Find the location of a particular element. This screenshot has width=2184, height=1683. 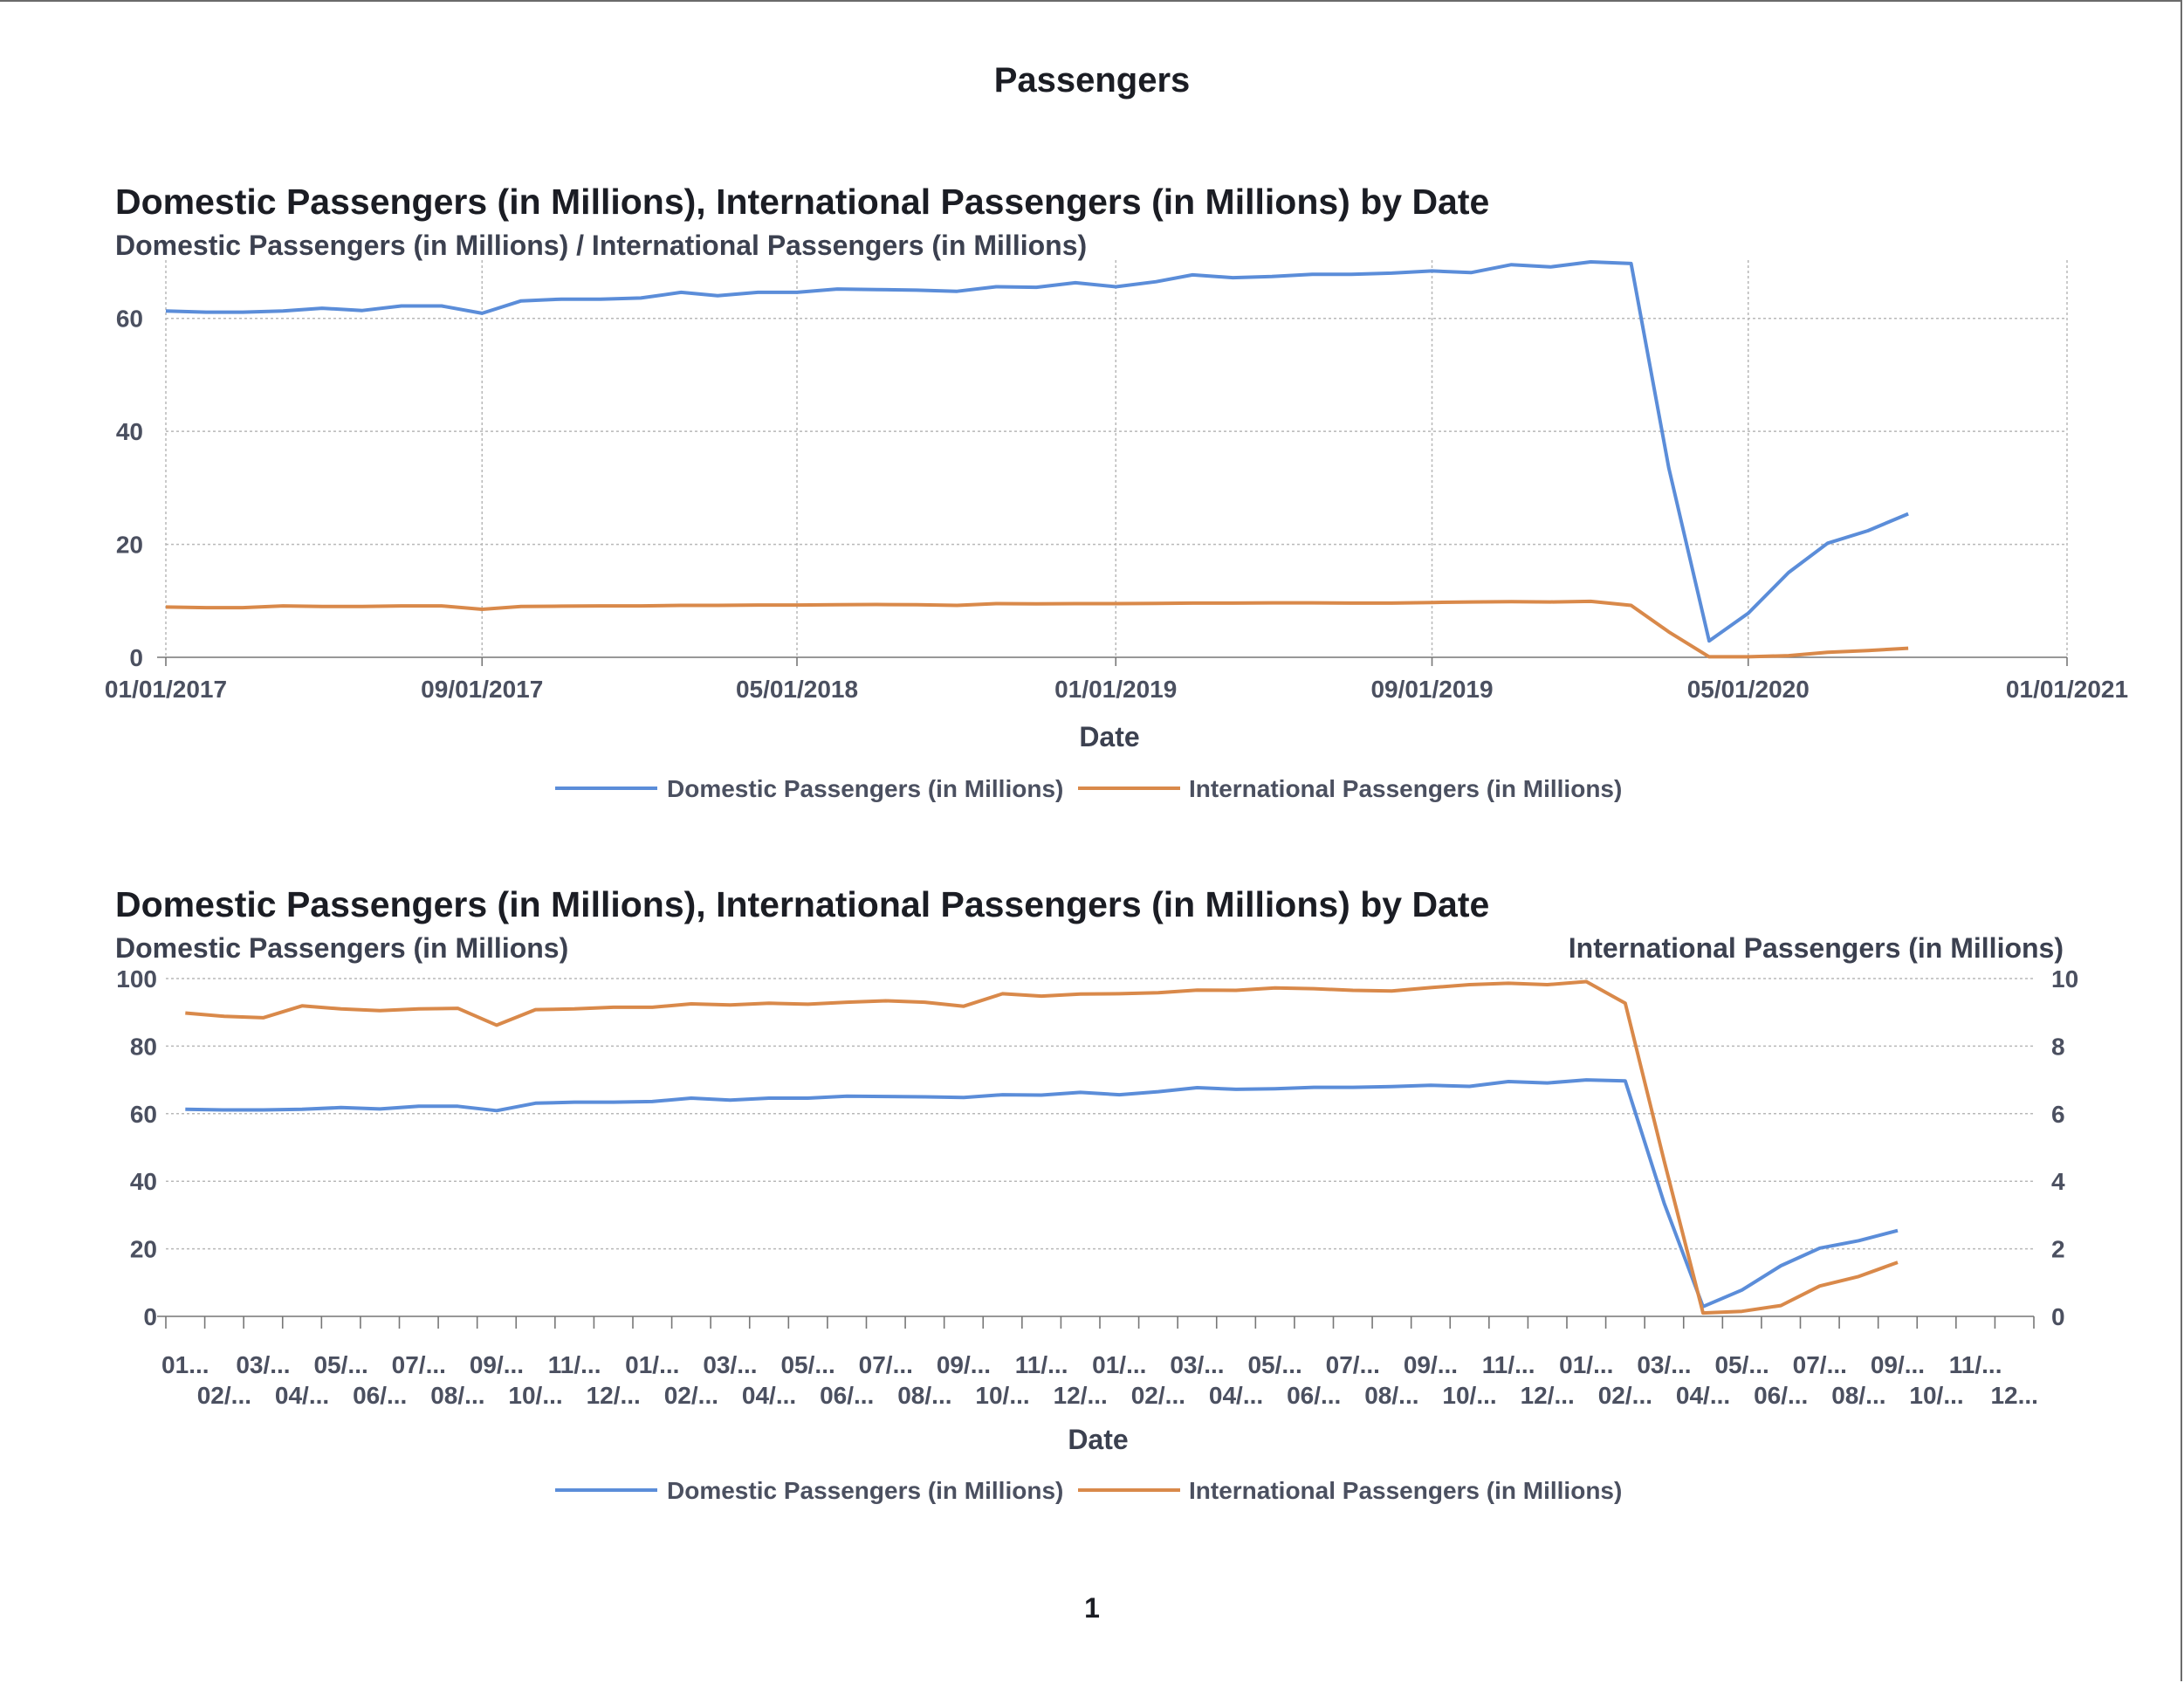

chart-2-y2-tick-label: 10 is located at coordinates (2064, 979).